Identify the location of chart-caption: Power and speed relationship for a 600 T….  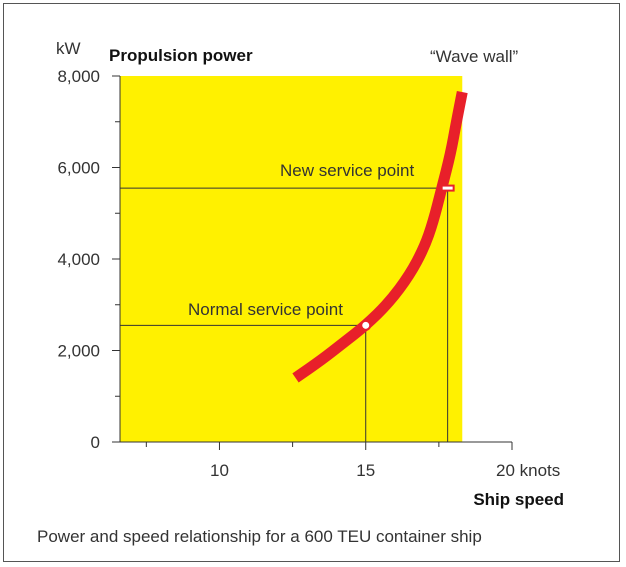
(259, 536).